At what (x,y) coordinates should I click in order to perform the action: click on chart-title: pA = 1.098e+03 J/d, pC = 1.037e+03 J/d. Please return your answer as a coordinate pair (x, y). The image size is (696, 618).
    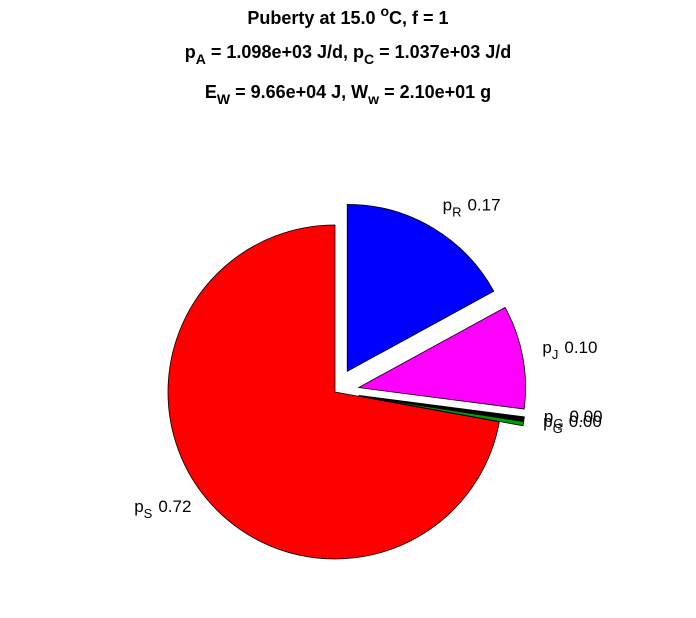
    Looking at the image, I should click on (348, 54).